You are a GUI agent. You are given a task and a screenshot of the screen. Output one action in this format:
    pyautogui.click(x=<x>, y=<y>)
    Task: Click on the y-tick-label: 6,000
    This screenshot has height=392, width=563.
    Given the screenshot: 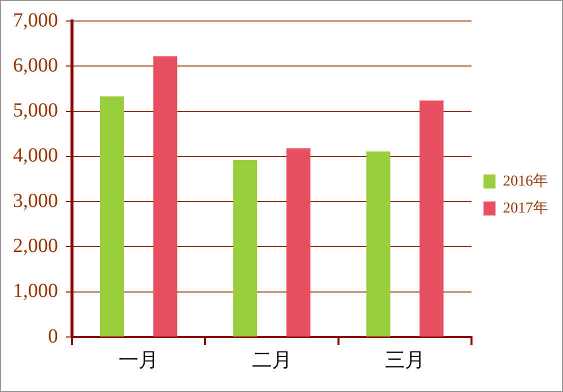 What is the action you would take?
    pyautogui.click(x=35, y=65)
    